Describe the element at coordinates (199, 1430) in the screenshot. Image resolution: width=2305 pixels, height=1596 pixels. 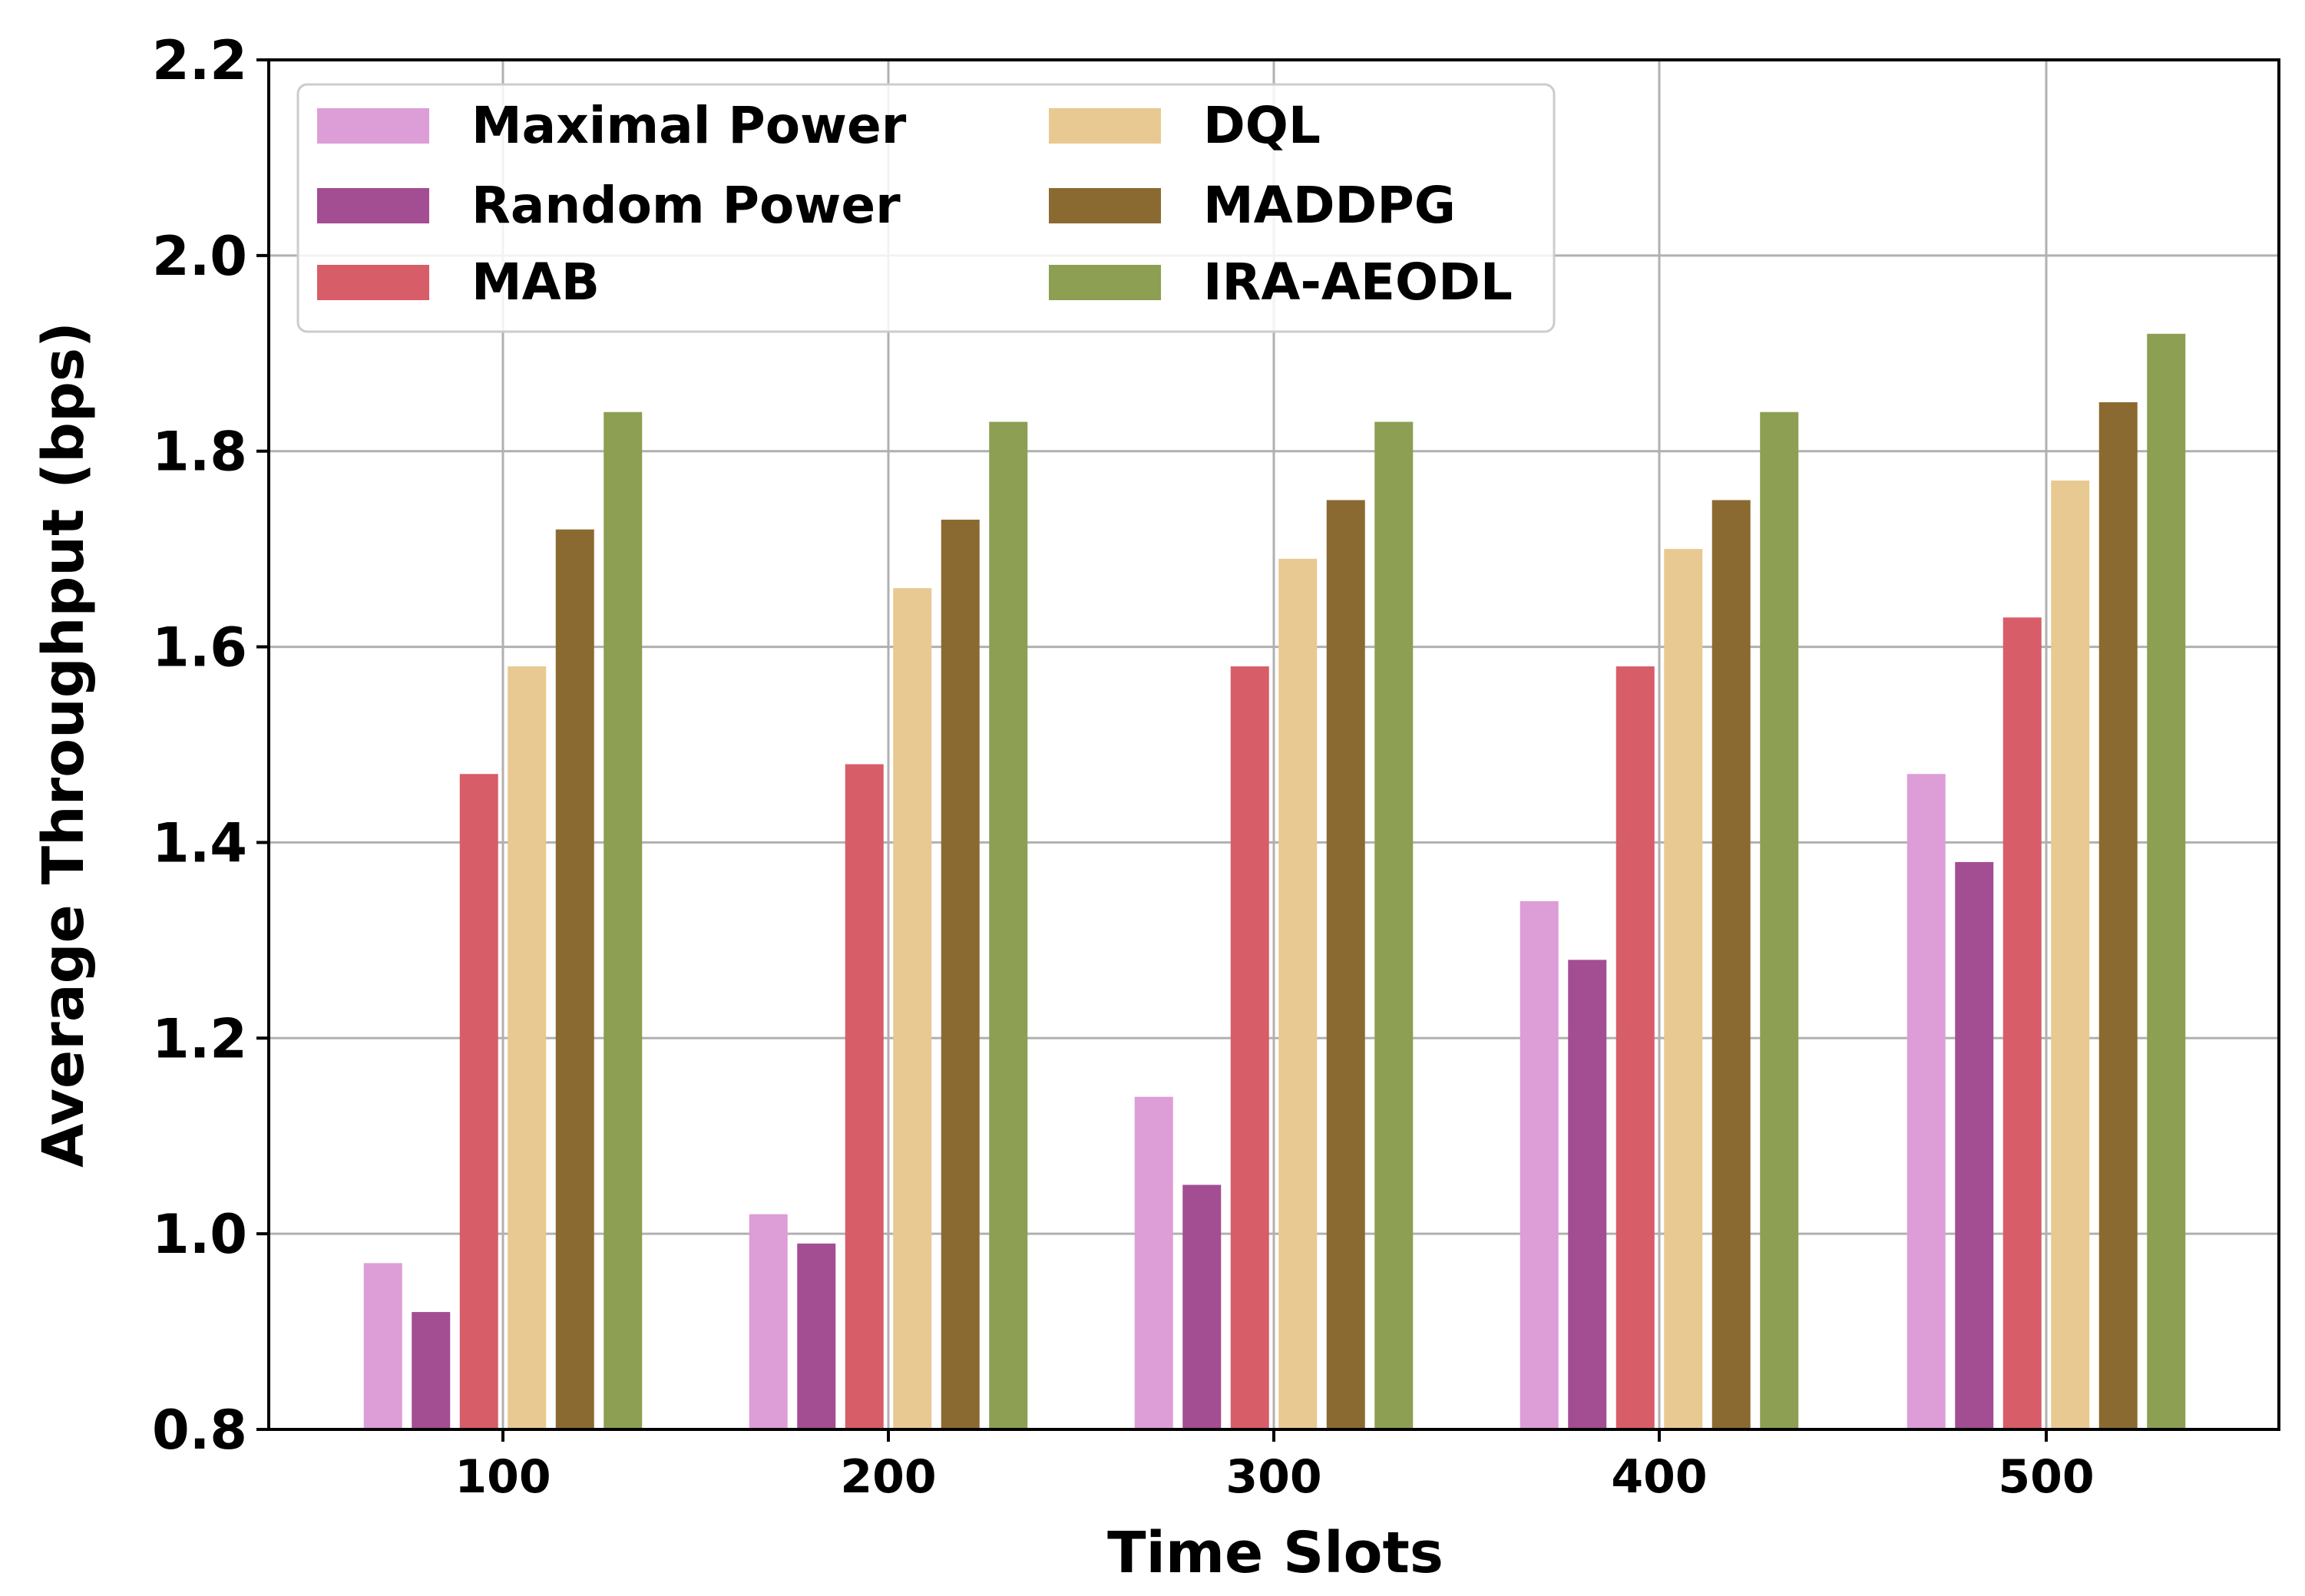
I see `y-tick-label: 0.8` at that location.